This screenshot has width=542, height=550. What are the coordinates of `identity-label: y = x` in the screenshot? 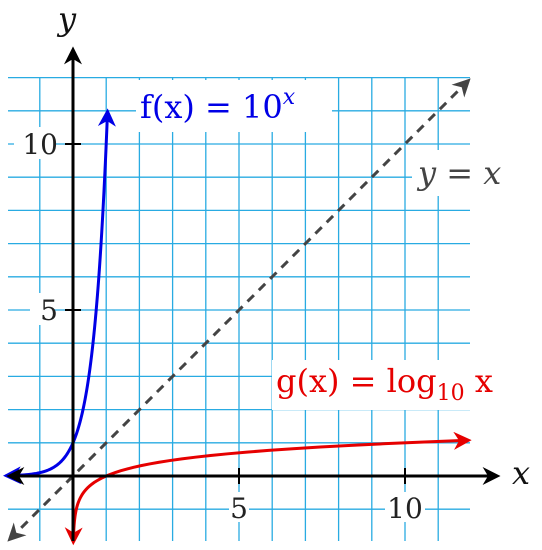 It's located at (458, 173).